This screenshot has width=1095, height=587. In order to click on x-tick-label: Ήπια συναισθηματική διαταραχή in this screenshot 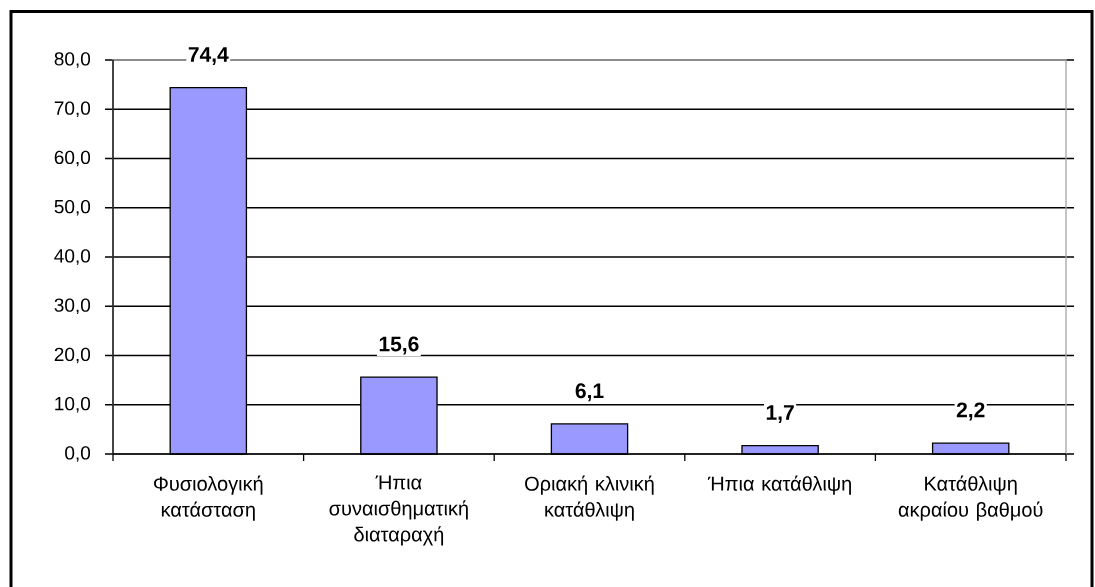, I will do `click(398, 510)`.